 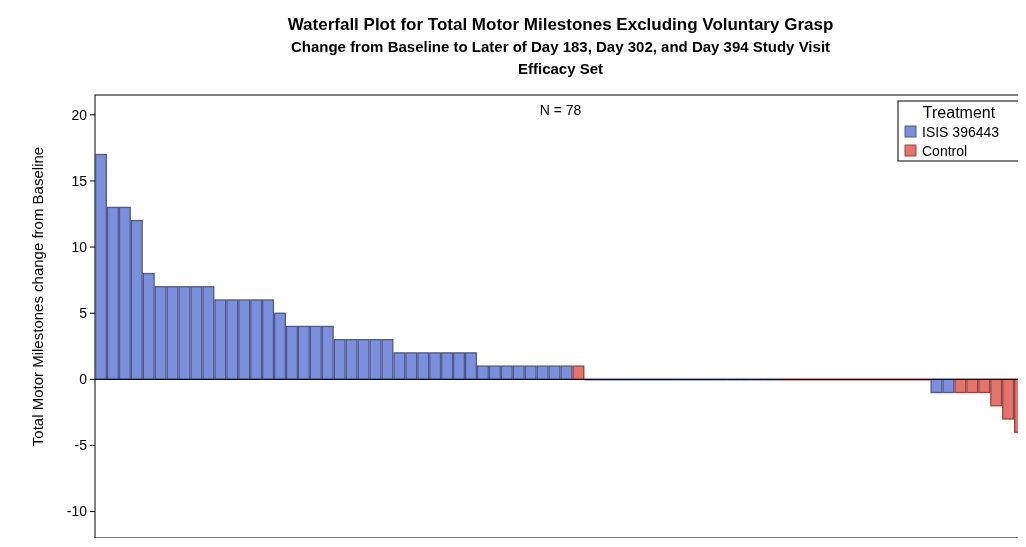 What do you see at coordinates (83, 313) in the screenshot?
I see `y-tick-label: 5` at bounding box center [83, 313].